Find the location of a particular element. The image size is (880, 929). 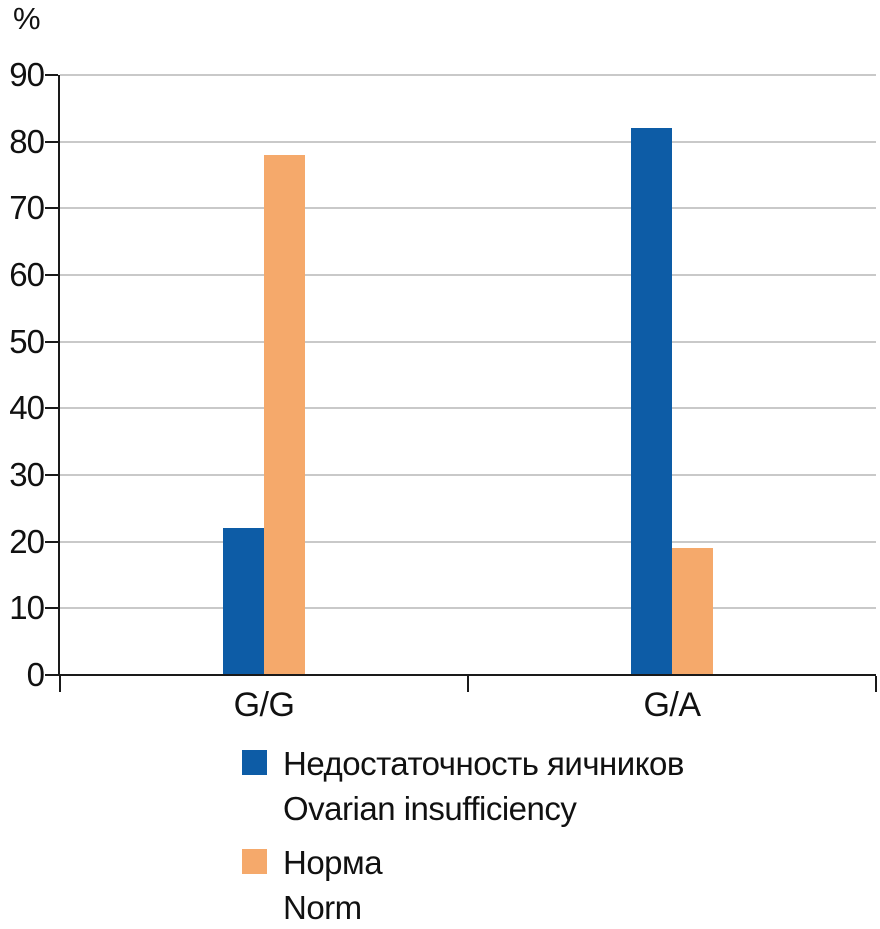

y-tick-label-50: 50 is located at coordinates (27, 341).